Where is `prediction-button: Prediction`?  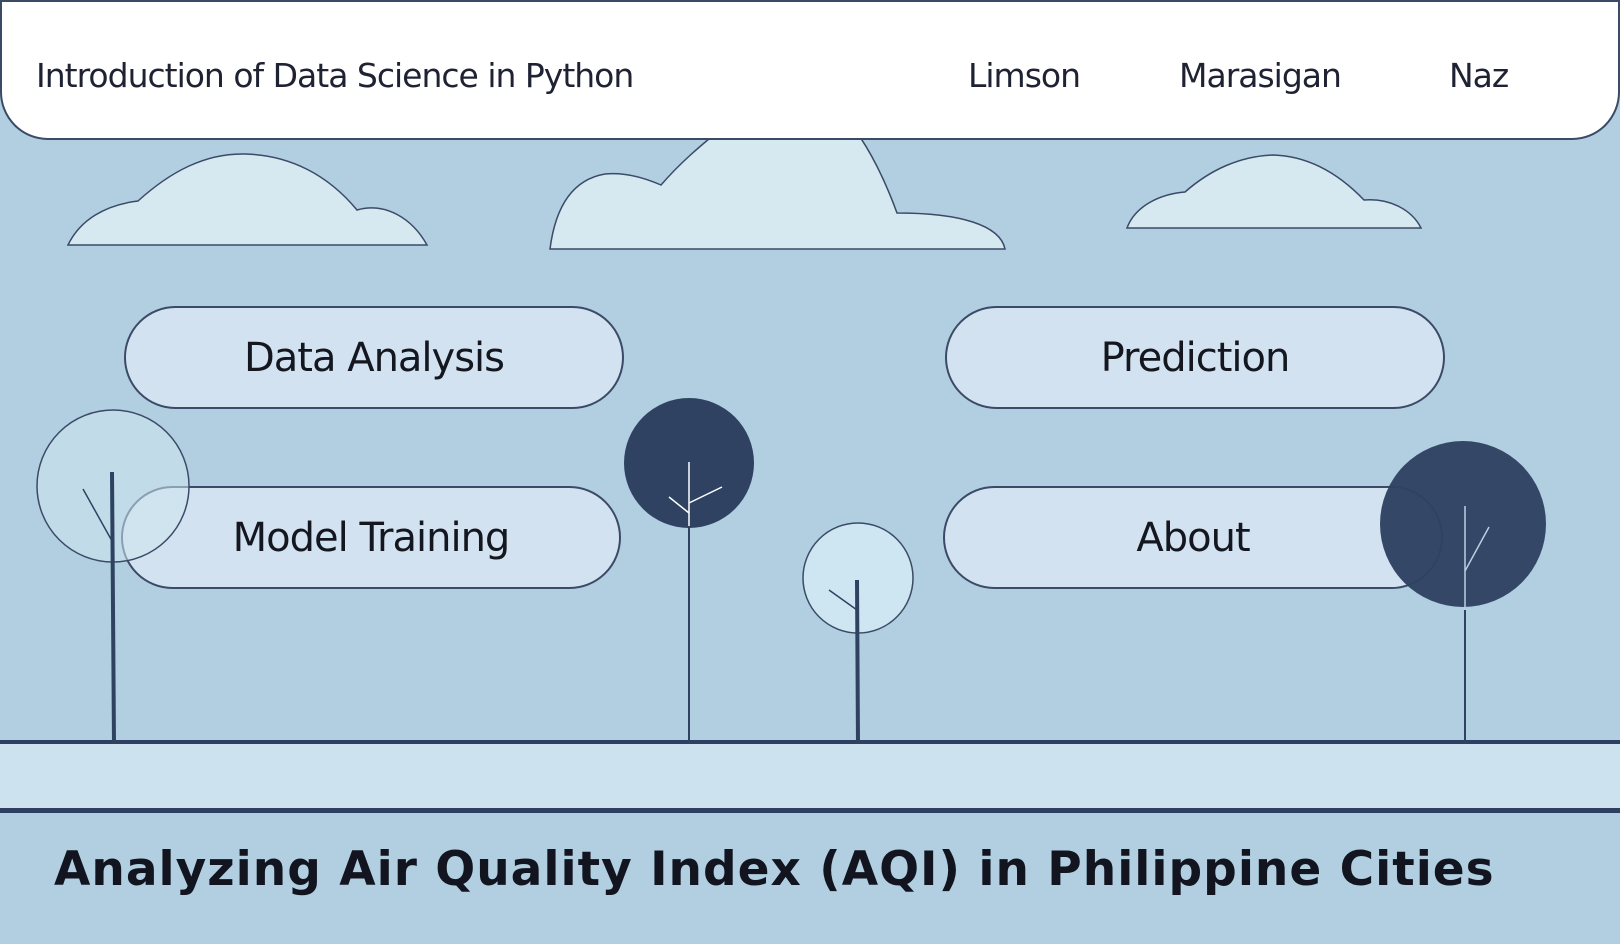
prediction-button: Prediction is located at coordinates (1195, 357).